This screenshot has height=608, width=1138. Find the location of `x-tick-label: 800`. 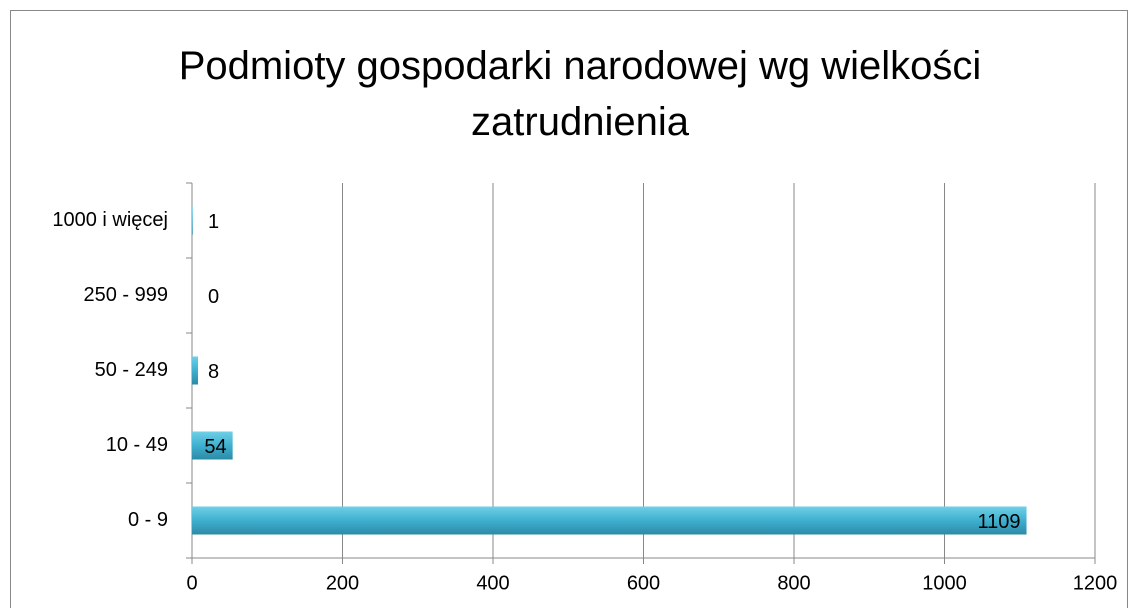

x-tick-label: 800 is located at coordinates (793, 583).